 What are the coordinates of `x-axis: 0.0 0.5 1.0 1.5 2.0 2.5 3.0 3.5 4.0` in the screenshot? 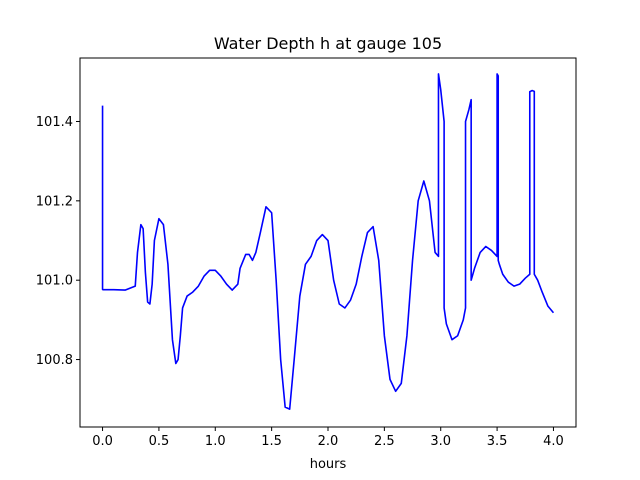 It's located at (328, 438).